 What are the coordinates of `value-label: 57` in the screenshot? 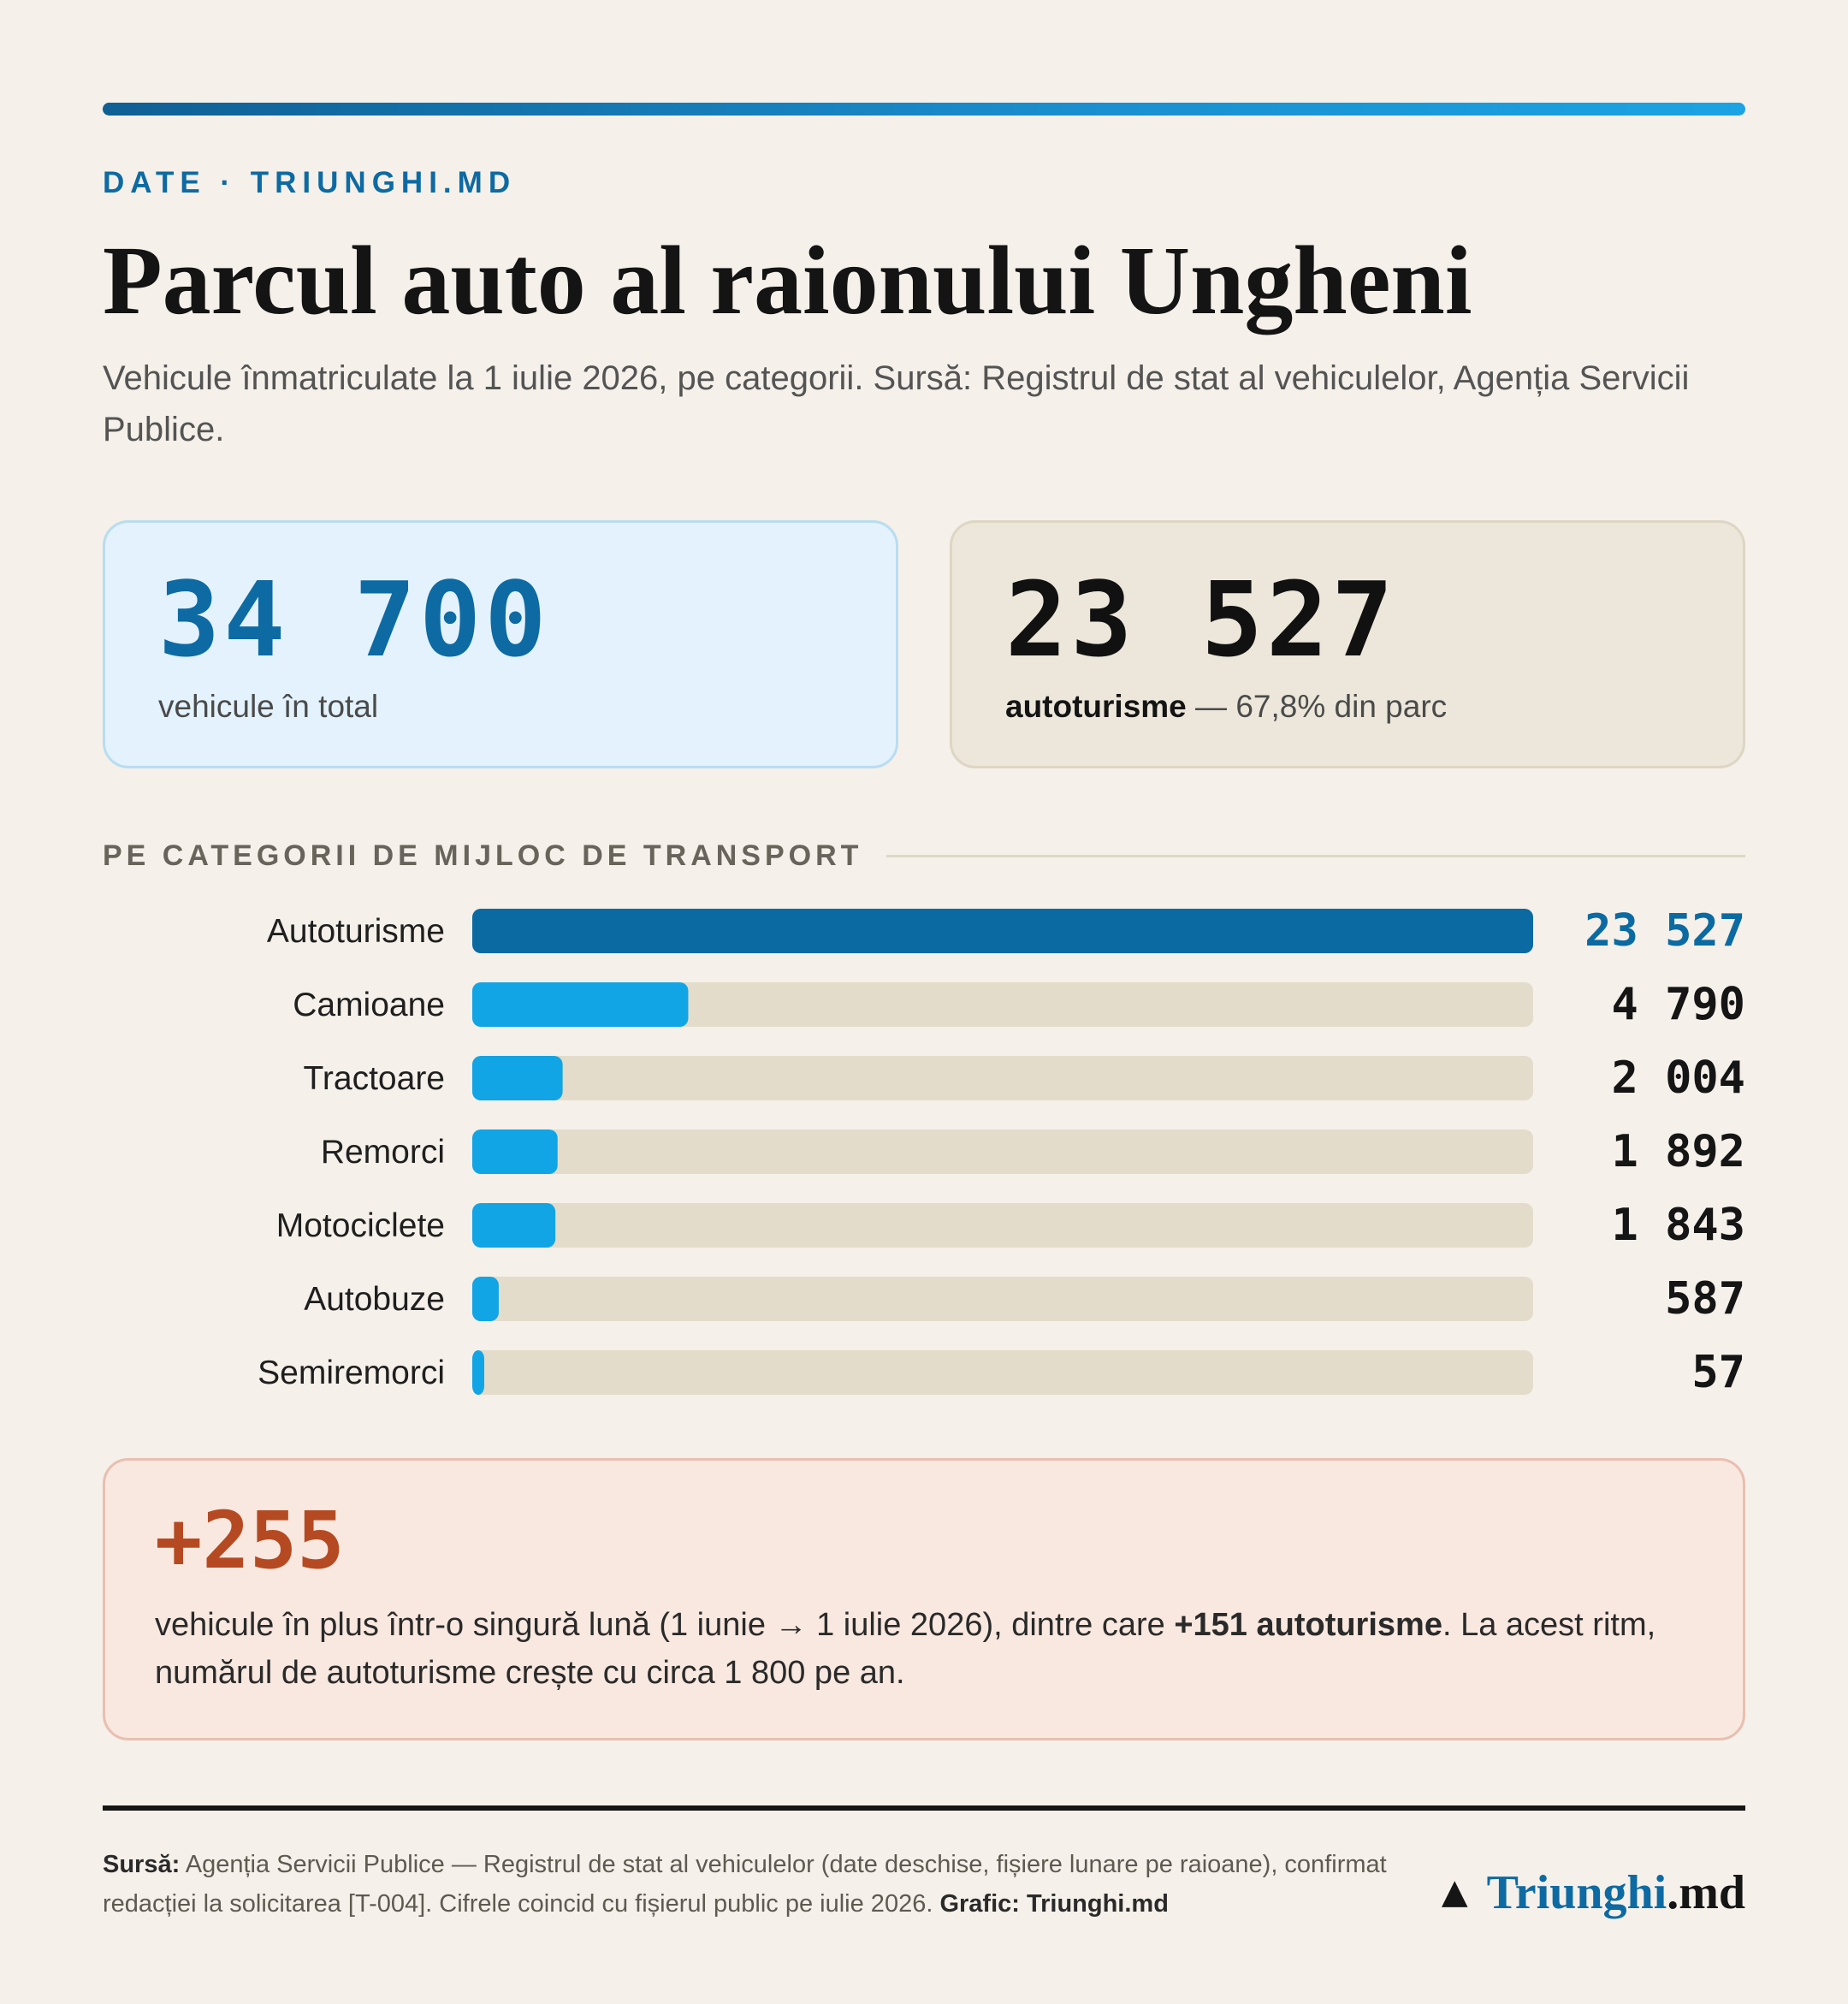 It's located at (1718, 1372).